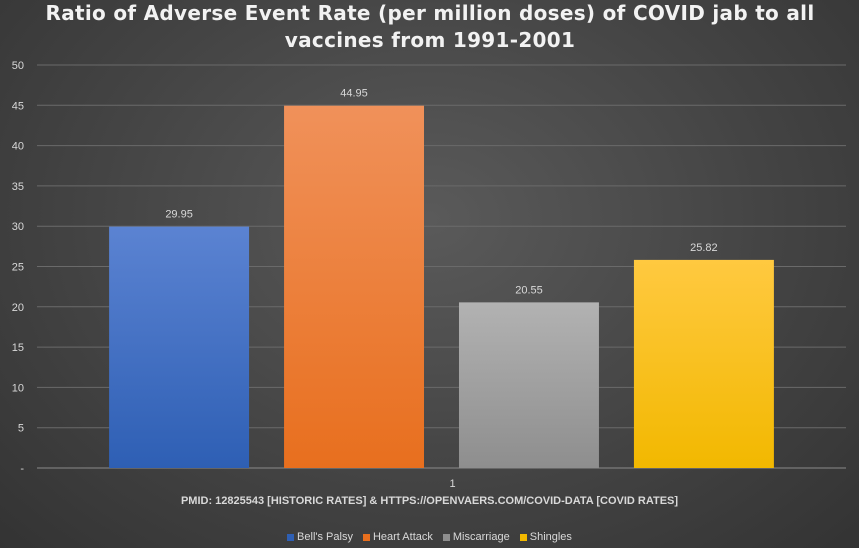  I want to click on y-tick-label: 20, so click(18, 308).